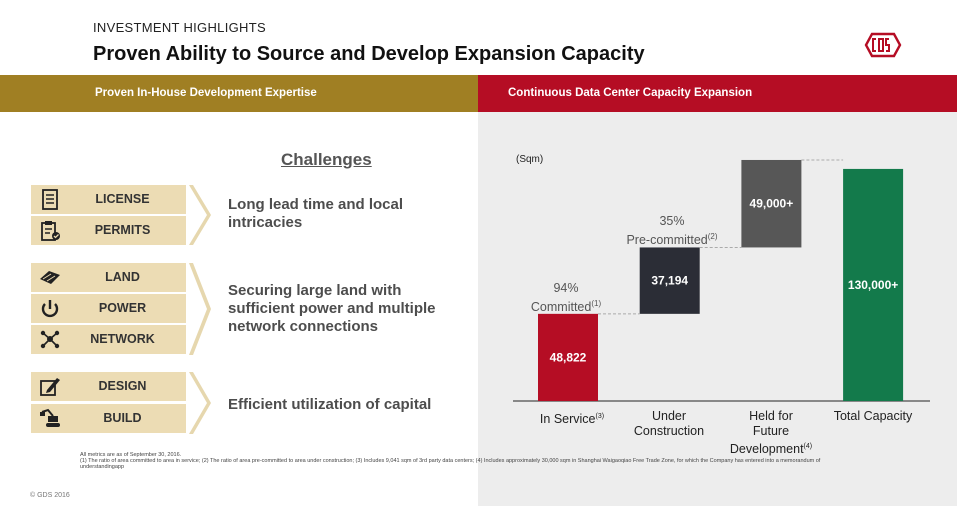  Describe the element at coordinates (50, 417) in the screenshot. I see `excavator-icon` at that location.